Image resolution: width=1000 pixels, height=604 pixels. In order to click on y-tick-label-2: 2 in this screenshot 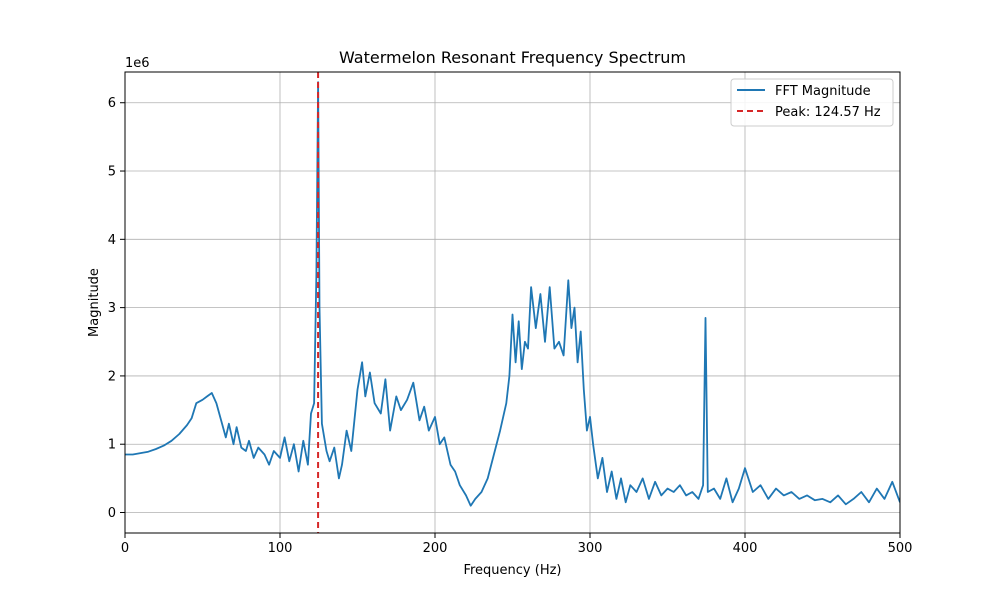, I will do `click(112, 376)`.